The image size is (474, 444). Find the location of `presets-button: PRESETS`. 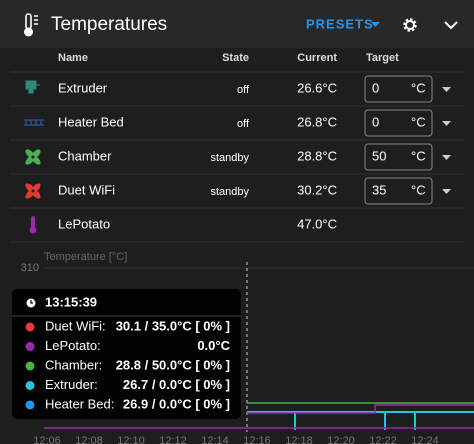

presets-button: PRESETS is located at coordinates (340, 23).